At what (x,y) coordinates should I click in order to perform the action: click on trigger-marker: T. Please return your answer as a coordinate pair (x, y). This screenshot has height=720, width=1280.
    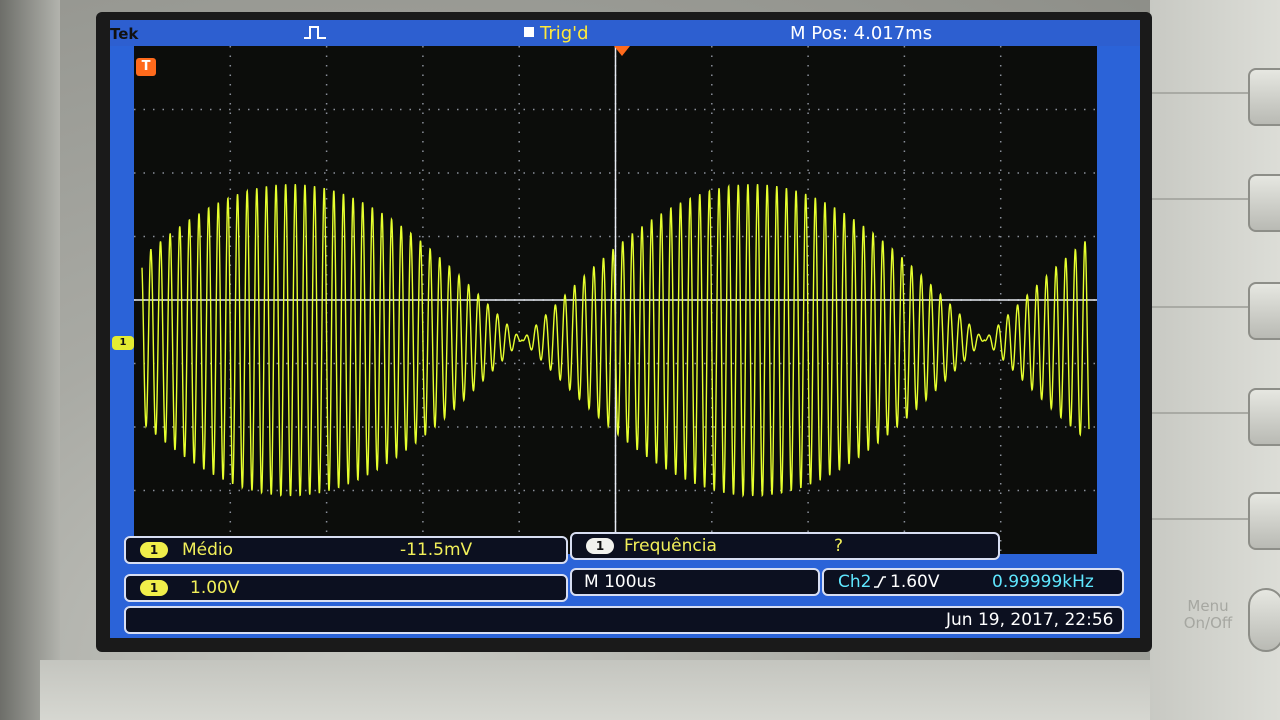
    Looking at the image, I should click on (146, 67).